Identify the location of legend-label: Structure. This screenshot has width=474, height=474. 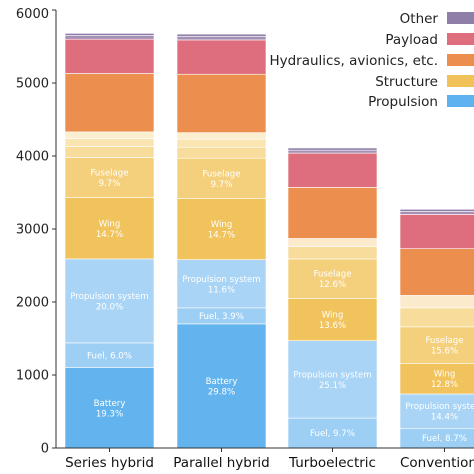
(406, 82).